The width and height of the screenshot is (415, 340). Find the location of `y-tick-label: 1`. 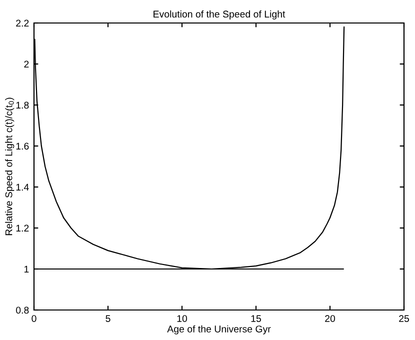

y-tick-label: 1 is located at coordinates (26, 269).